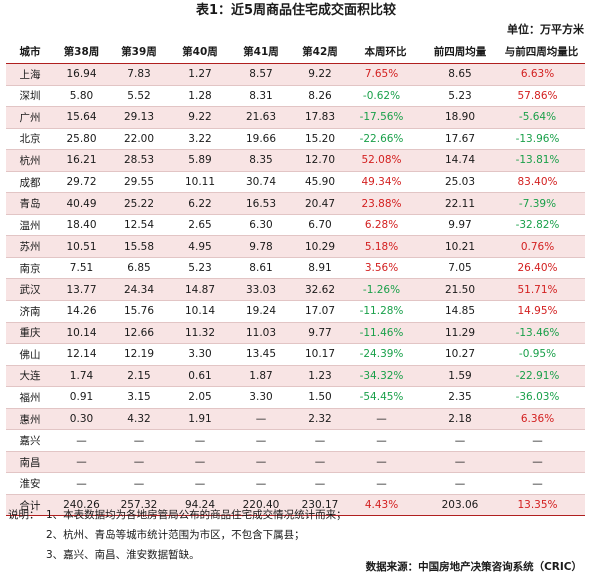 The image size is (592, 577). I want to click on value-cell: 16.21, so click(81, 160).